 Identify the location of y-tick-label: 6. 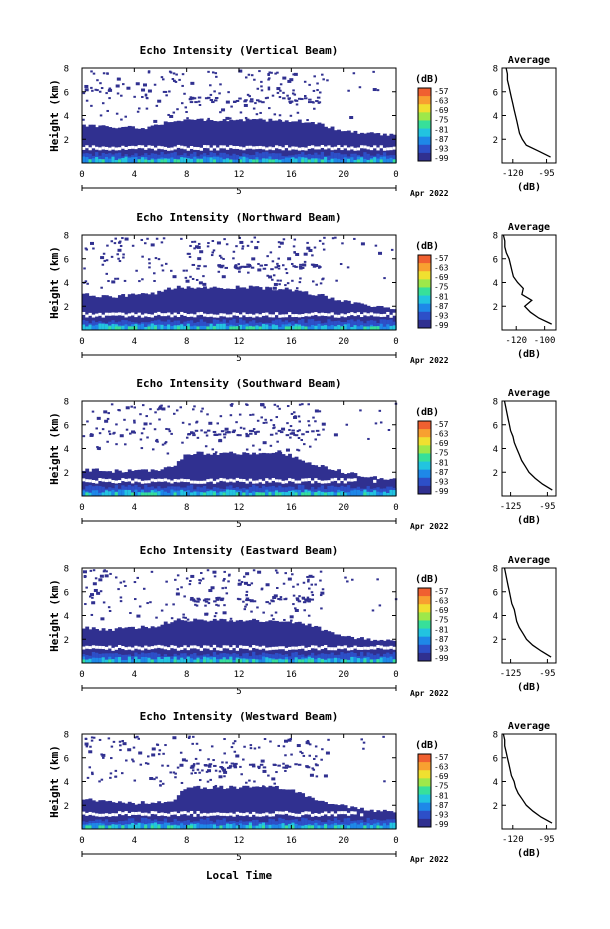
(66, 93).